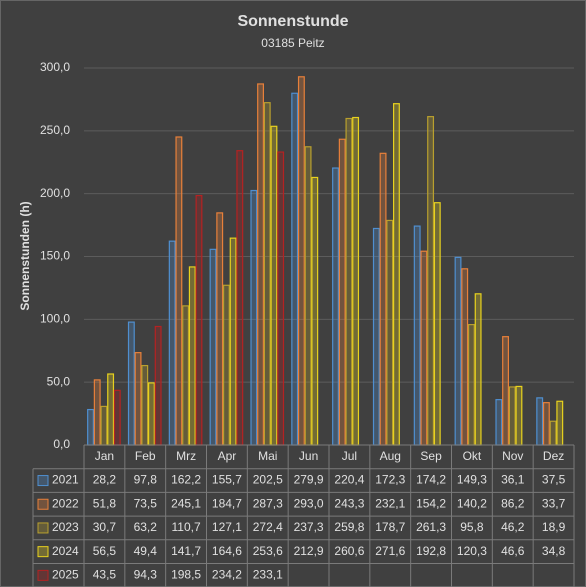  Describe the element at coordinates (186, 480) in the screenshot. I see `data-label: 162,2` at that location.